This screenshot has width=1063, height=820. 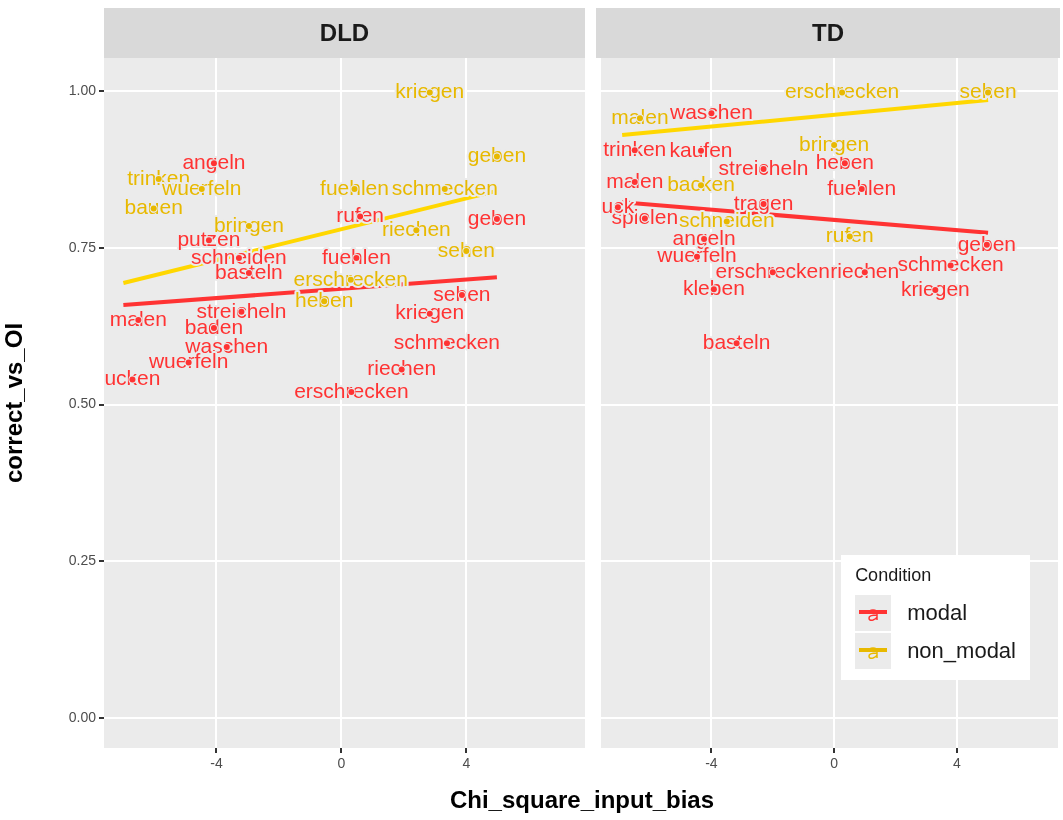 What do you see at coordinates (582, 800) in the screenshot?
I see `x-axis-title: Chi_square_input_bias` at bounding box center [582, 800].